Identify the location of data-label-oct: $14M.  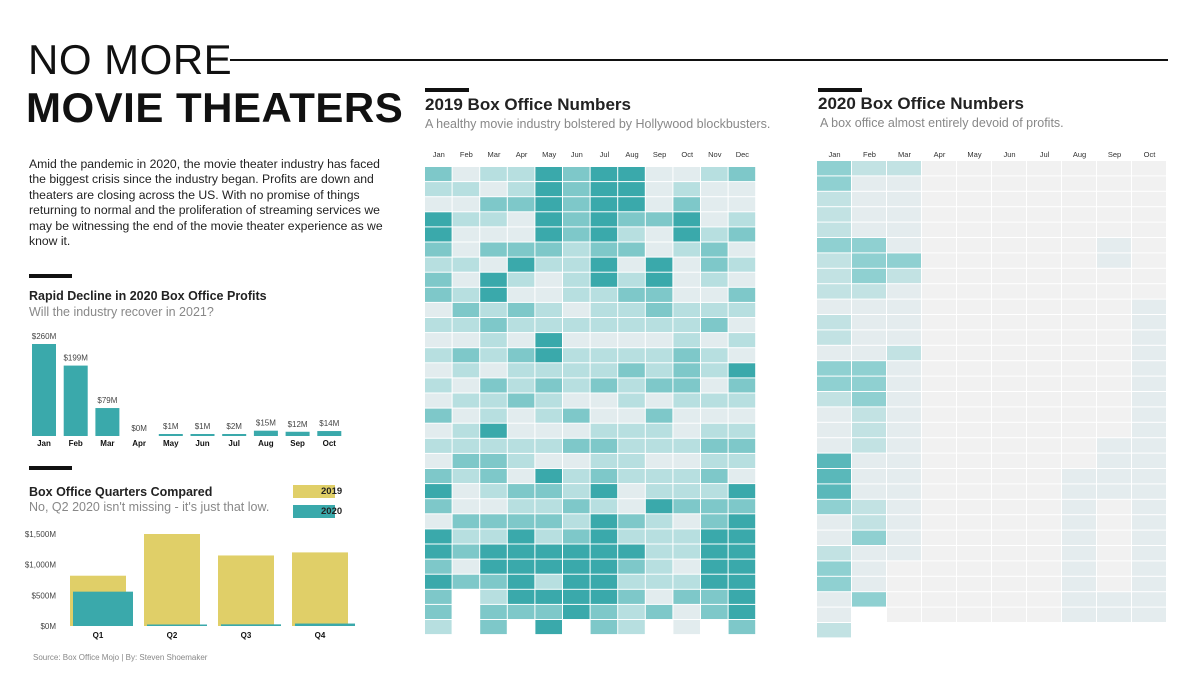
(329, 423).